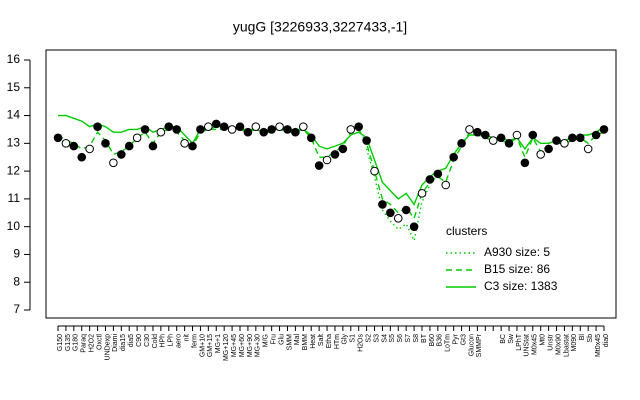 This screenshot has width=640, height=400. I want to click on x-tick-label: Fru, so click(273, 339).